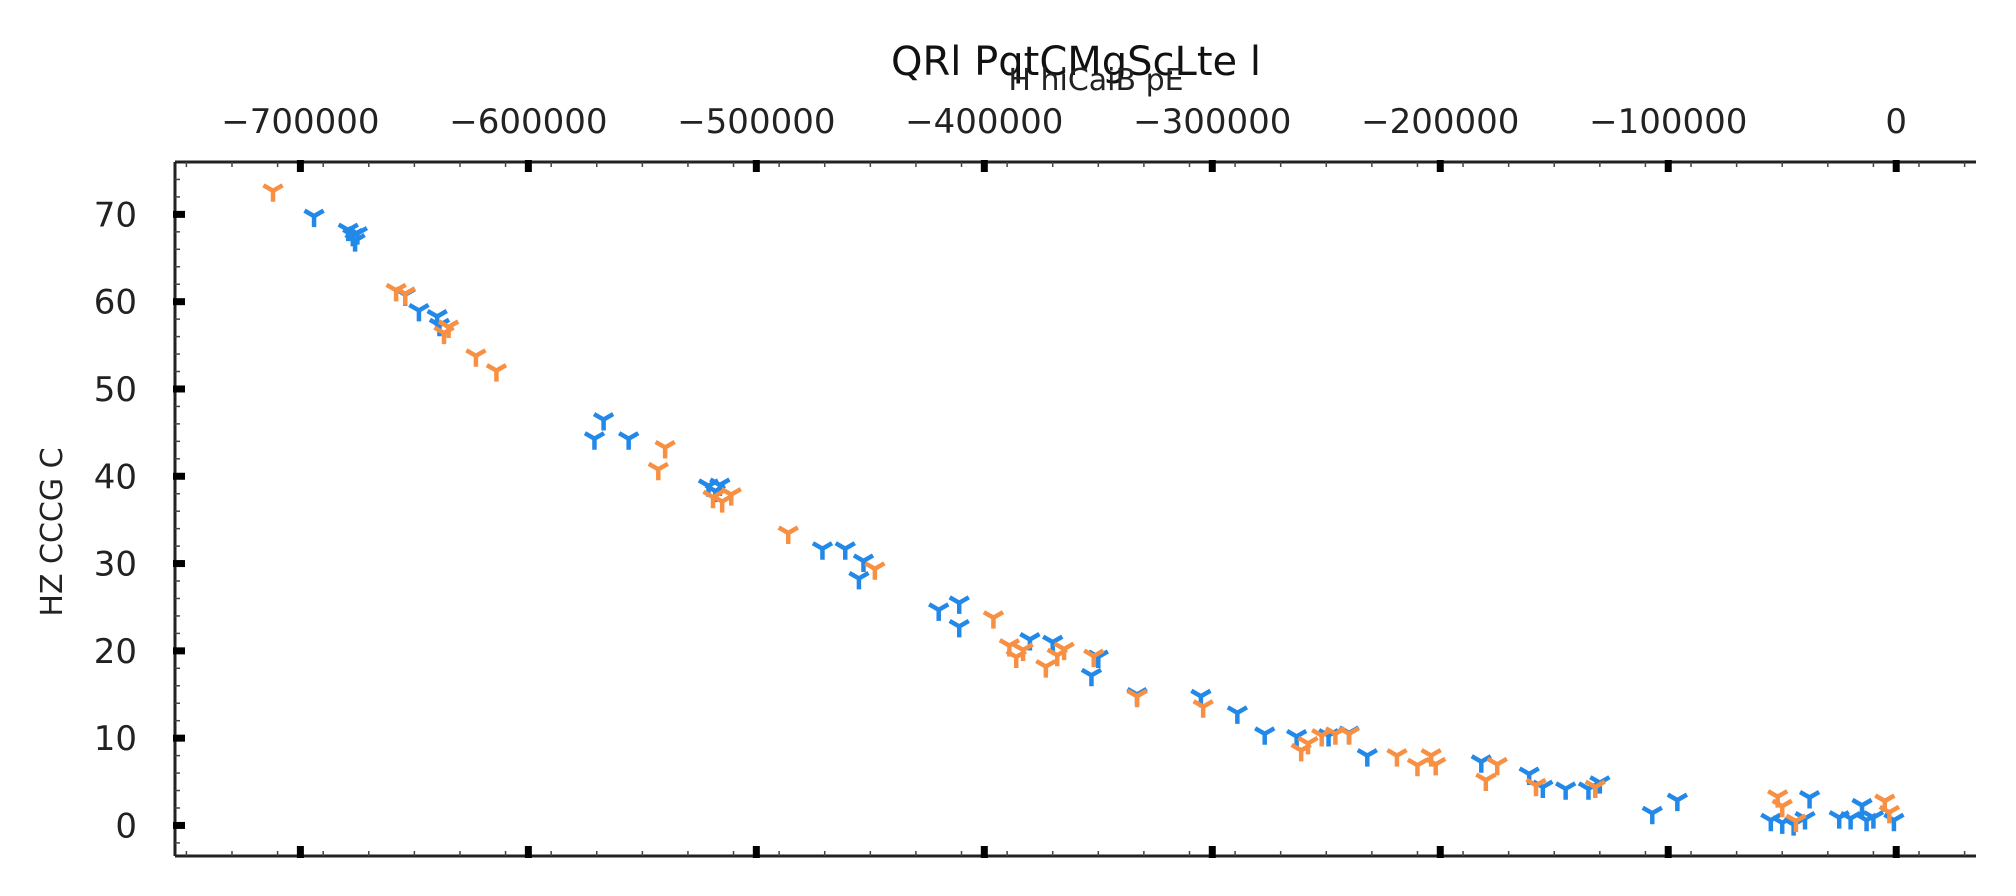 Image resolution: width=2016 pixels, height=896 pixels. What do you see at coordinates (115, 565) in the screenshot?
I see `y-tick-label: 30` at bounding box center [115, 565].